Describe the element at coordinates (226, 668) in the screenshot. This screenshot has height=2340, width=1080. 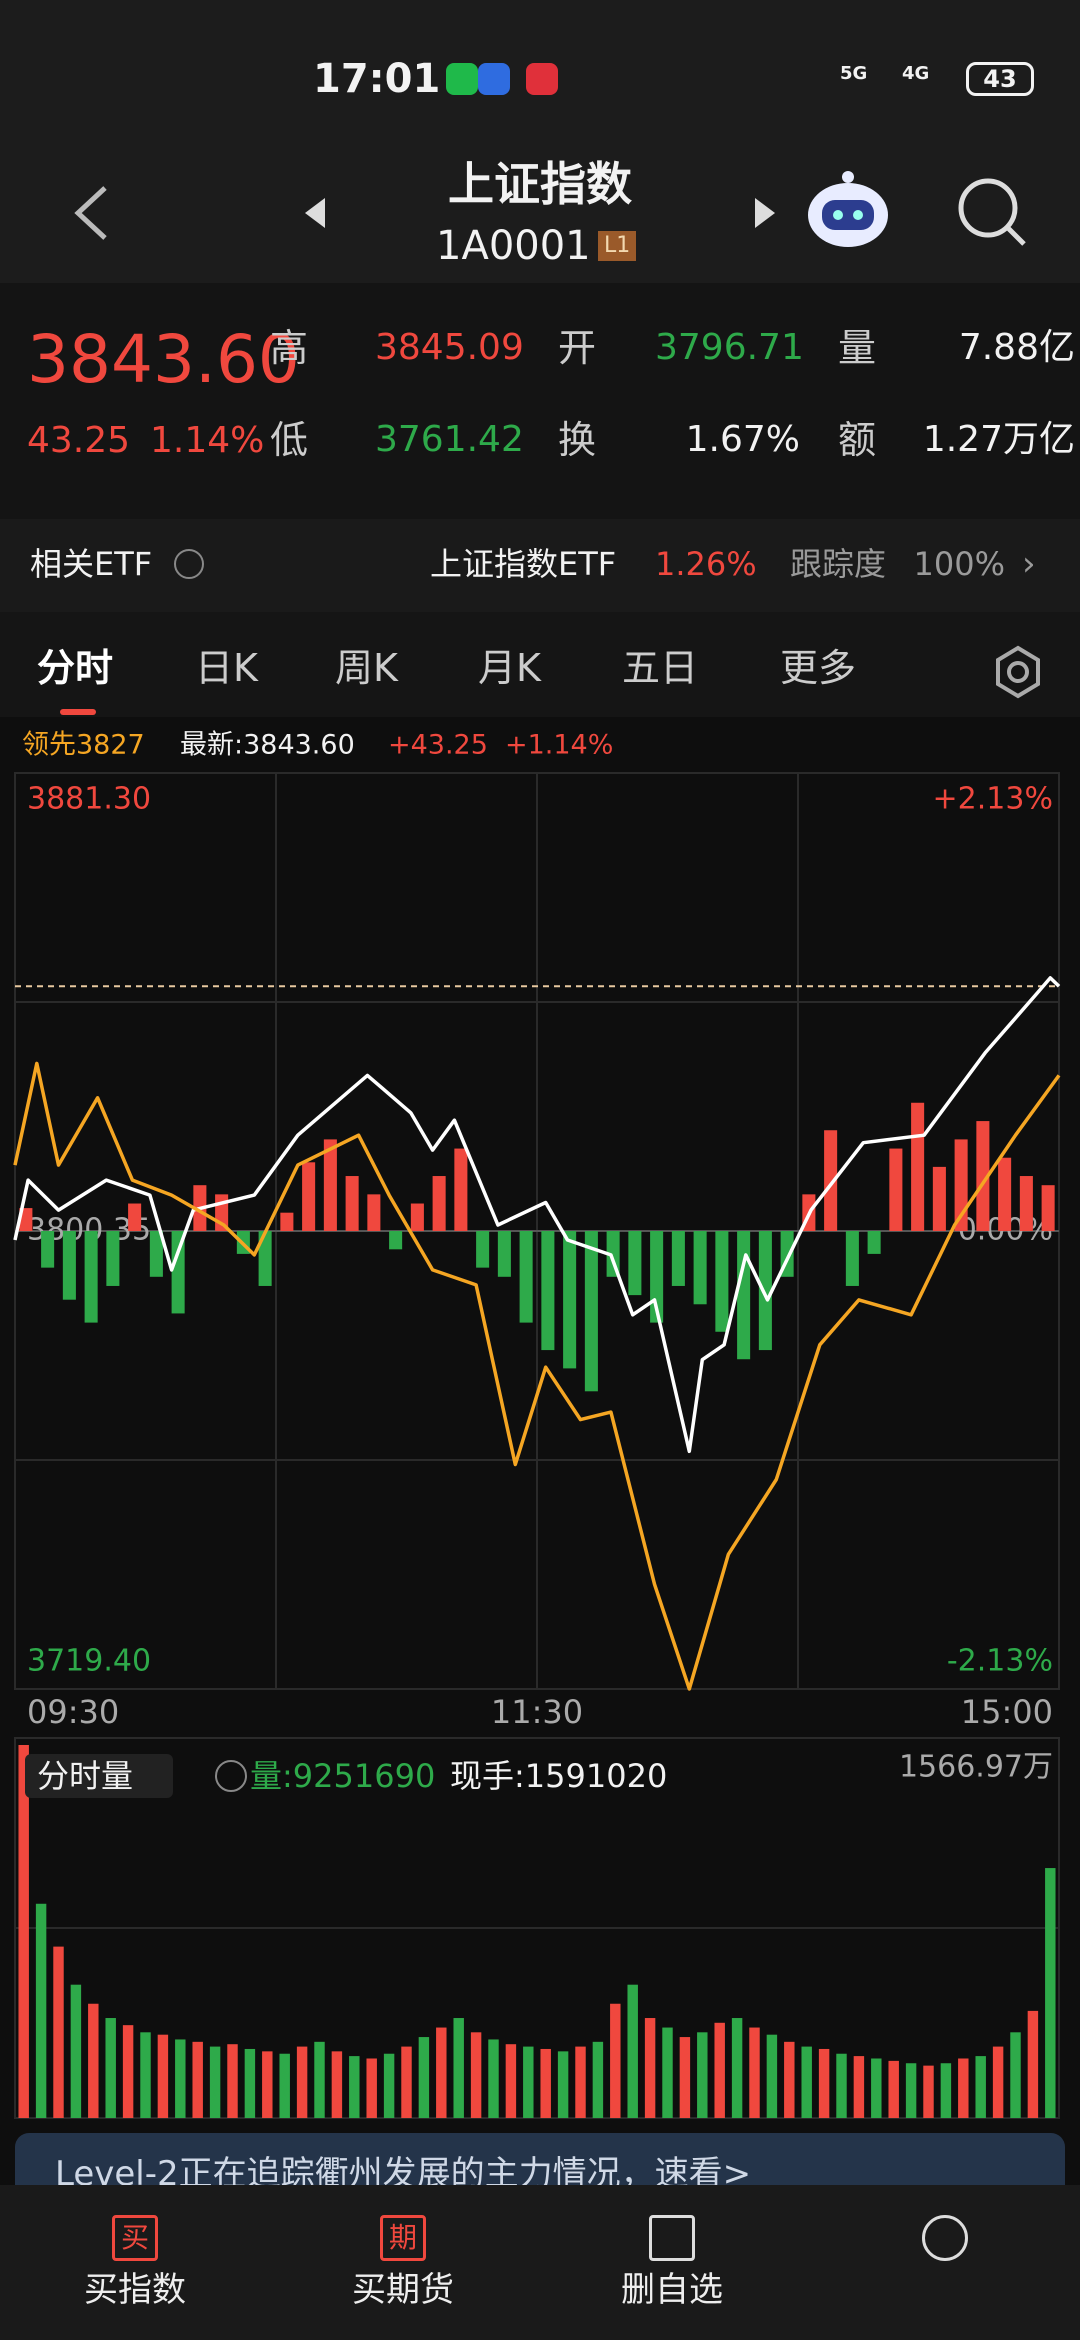
I see `tab: 日K` at that location.